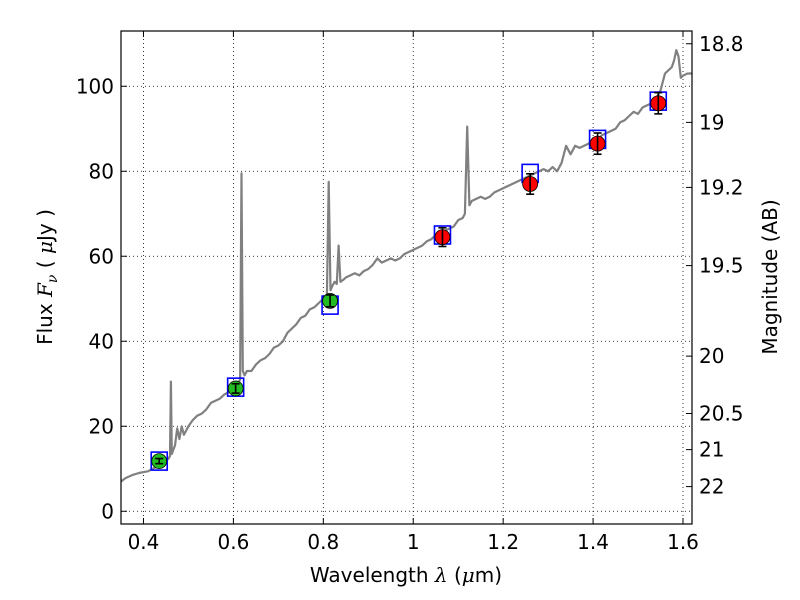  I want to click on x-tick-label: 1.4, so click(593, 542).